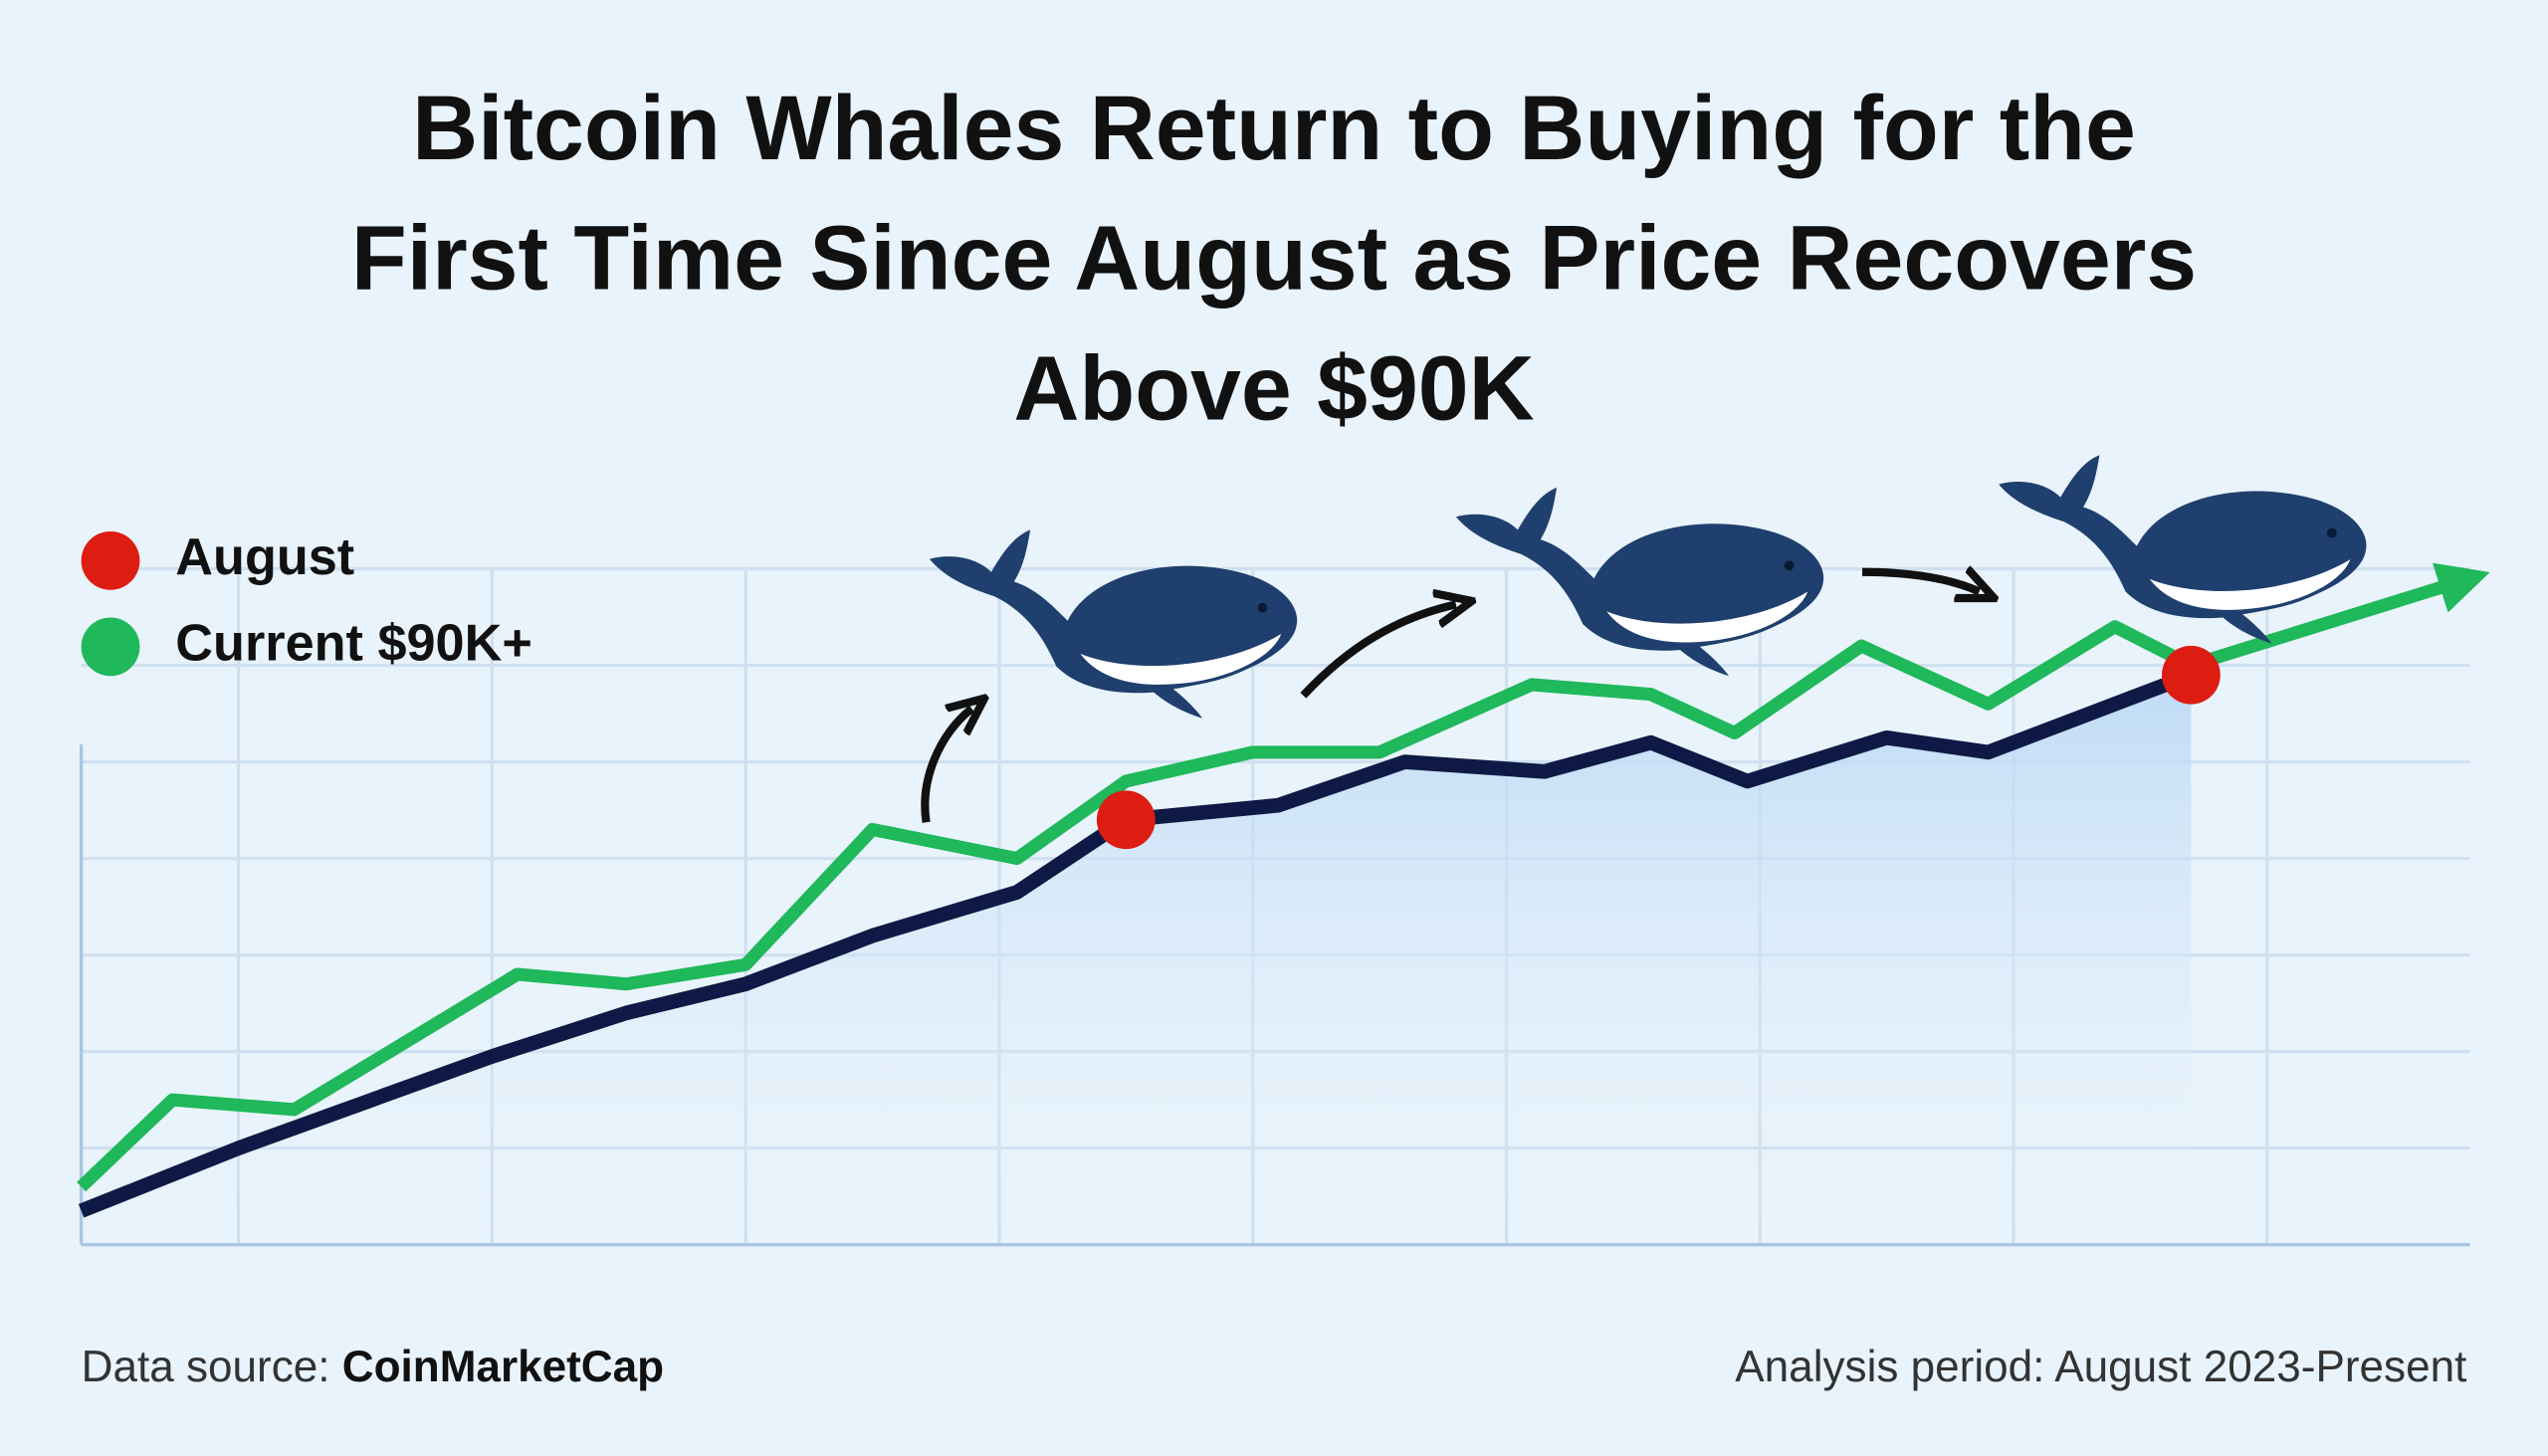 The width and height of the screenshot is (2548, 1456). Describe the element at coordinates (1273, 388) in the screenshot. I see `chart-title: Above $90K` at that location.